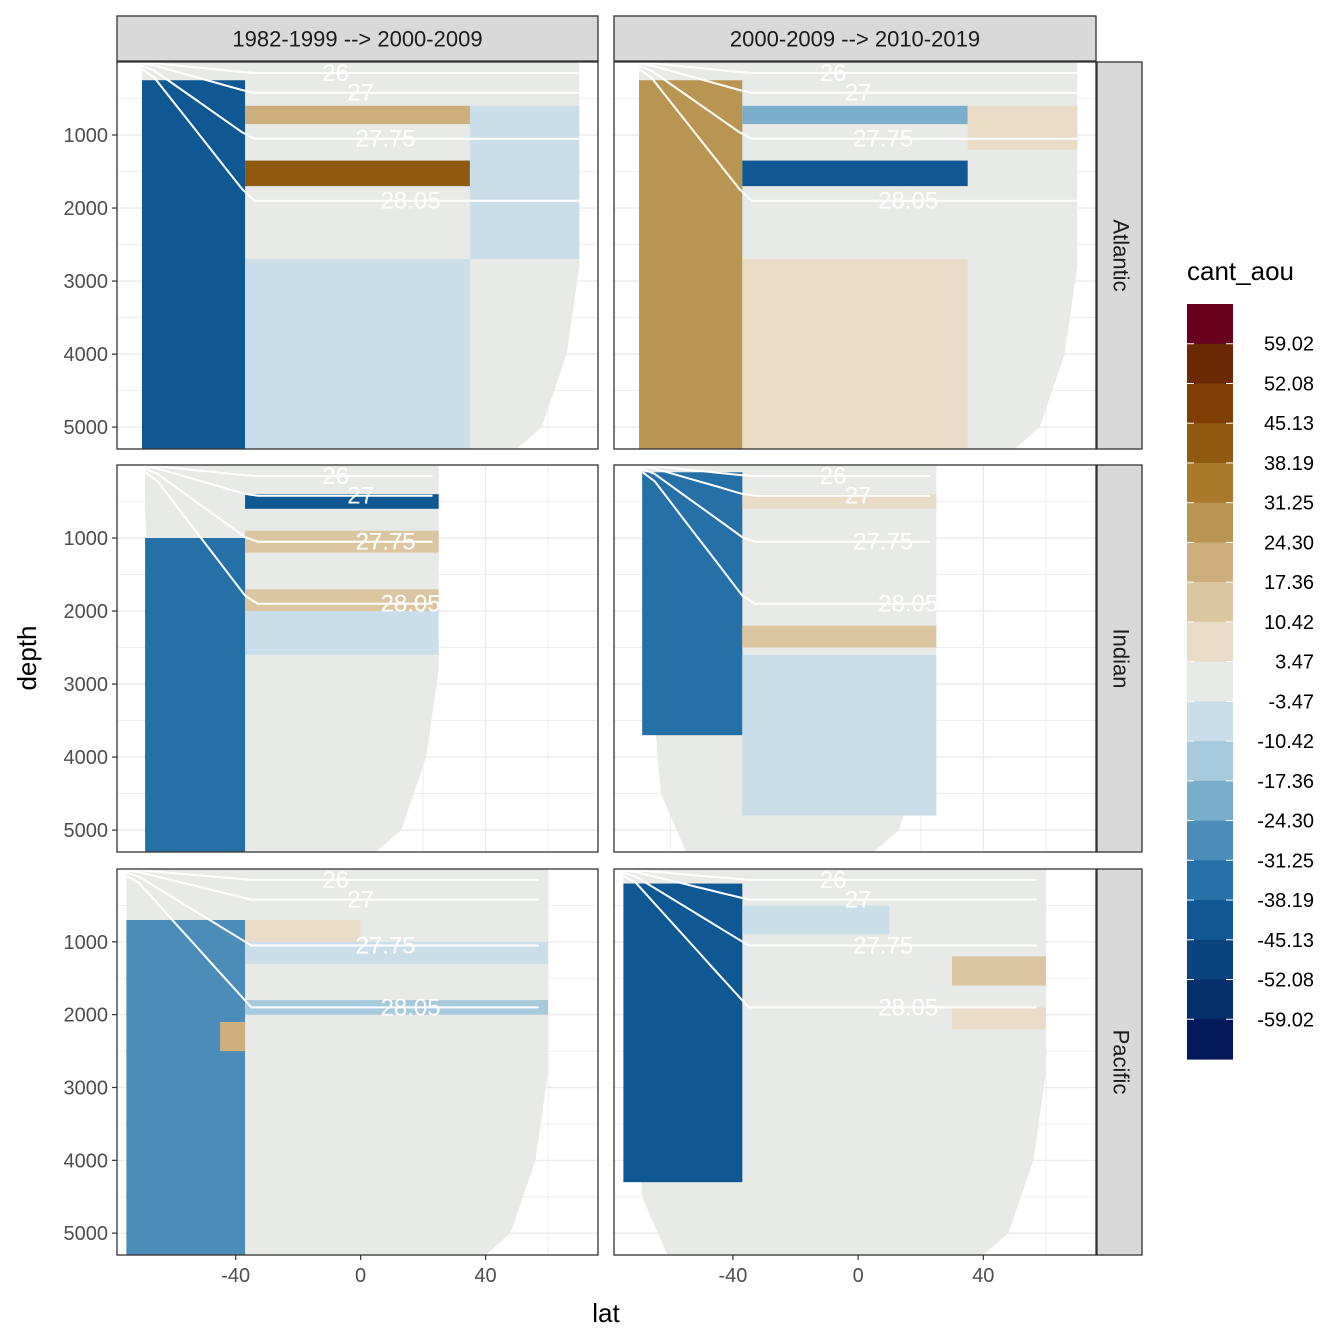 This screenshot has height=1344, width=1344. I want to click on legend-break-label: -52.08, so click(1285, 981).